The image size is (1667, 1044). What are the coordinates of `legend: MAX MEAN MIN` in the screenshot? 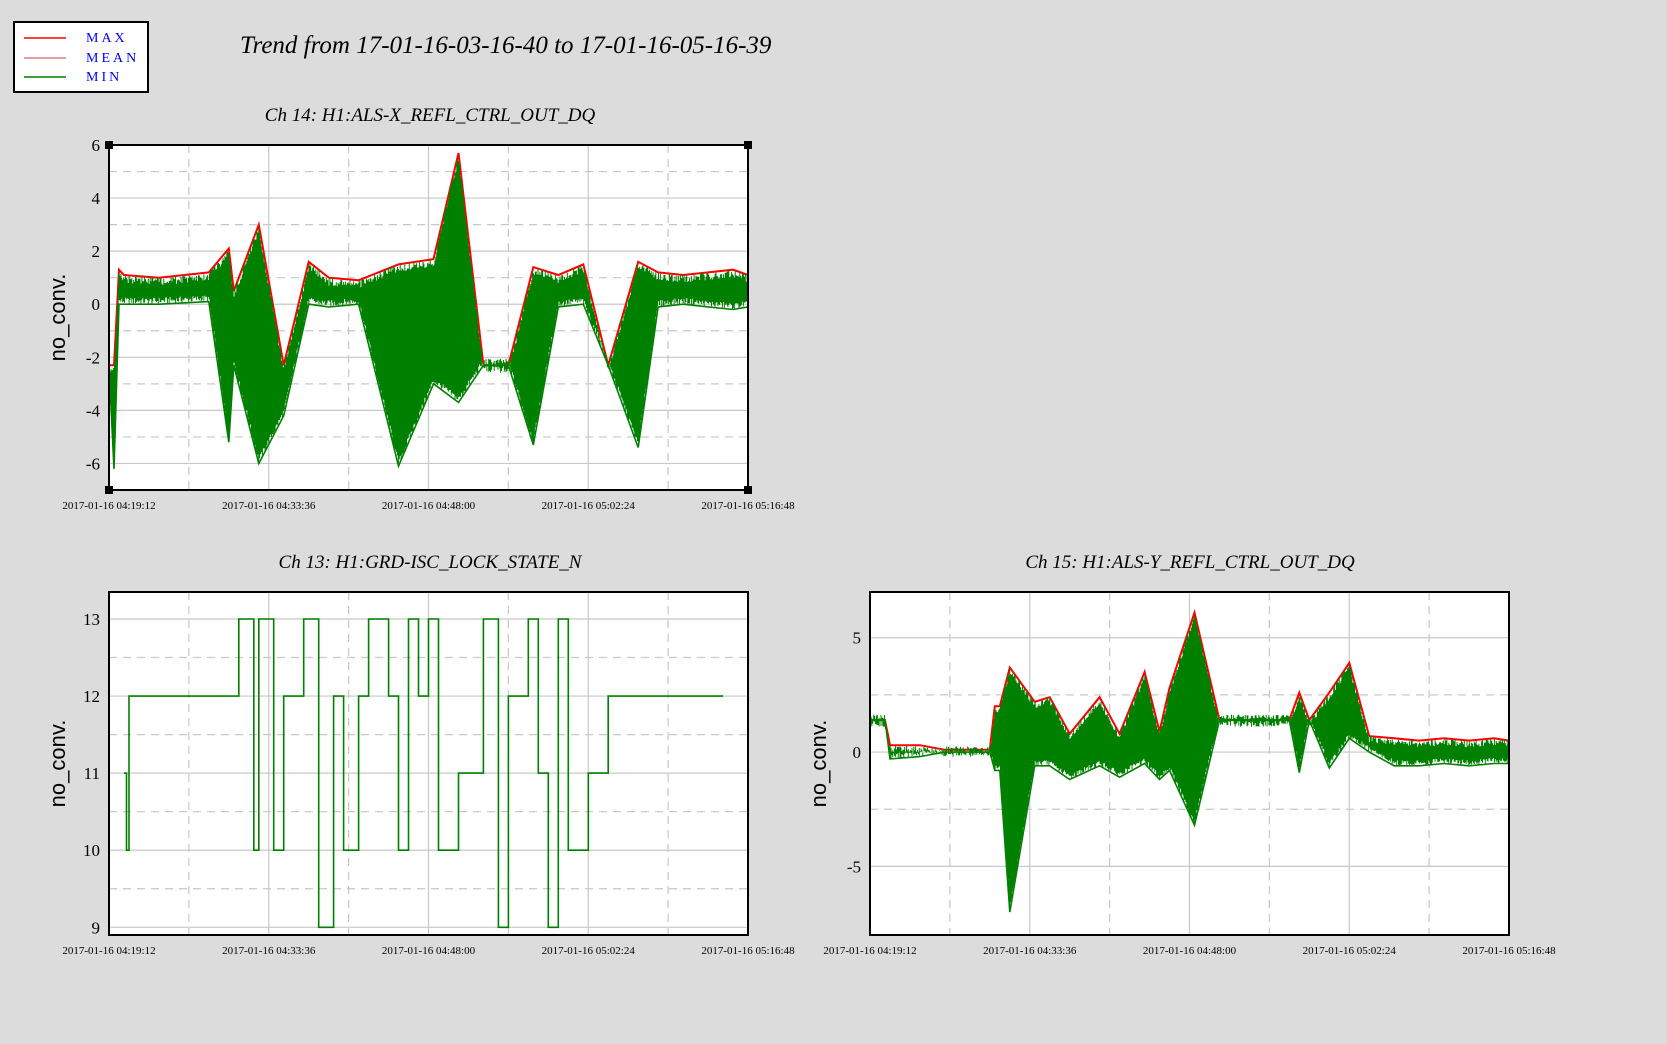 It's located at (81, 57).